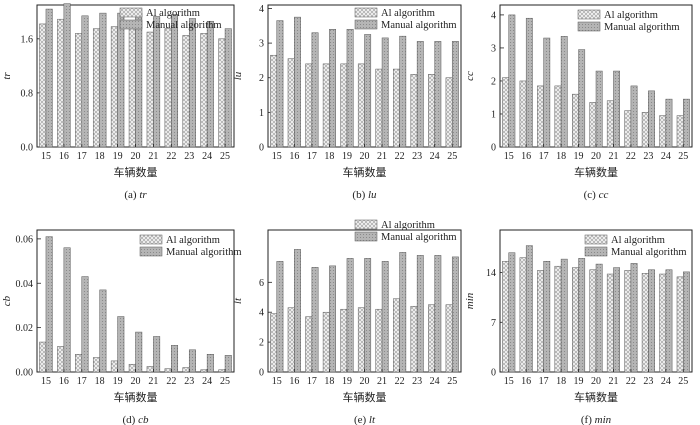 This screenshot has width=700, height=425. I want to click on caption-prefix: (d), so click(131, 419).